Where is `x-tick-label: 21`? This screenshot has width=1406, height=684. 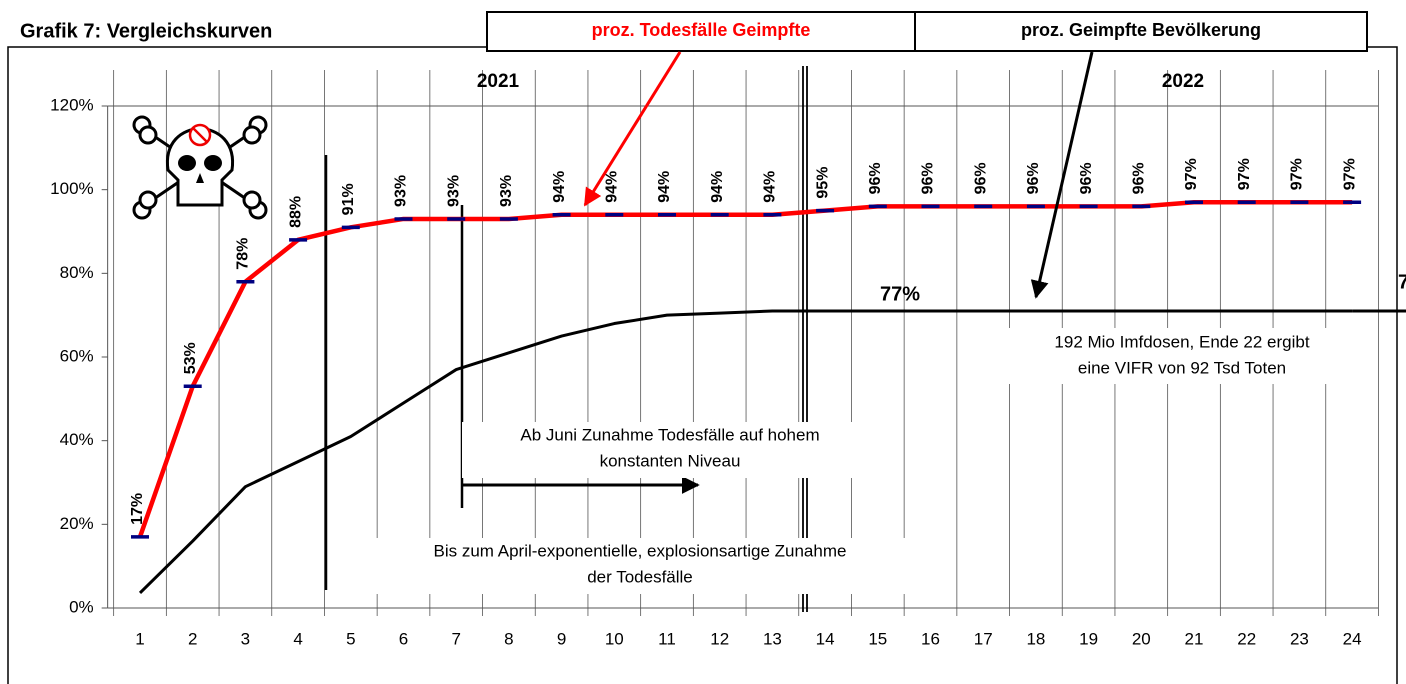 x-tick-label: 21 is located at coordinates (1194, 638).